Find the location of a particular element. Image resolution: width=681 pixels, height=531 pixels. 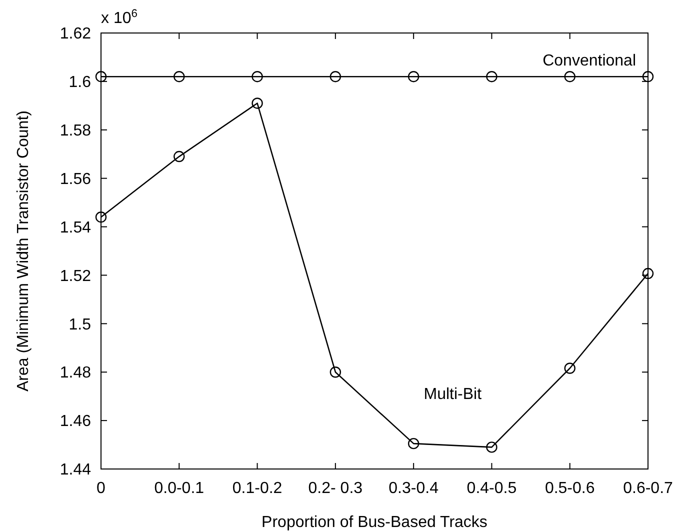

y-tick-label: 1.58 is located at coordinates (76, 131).